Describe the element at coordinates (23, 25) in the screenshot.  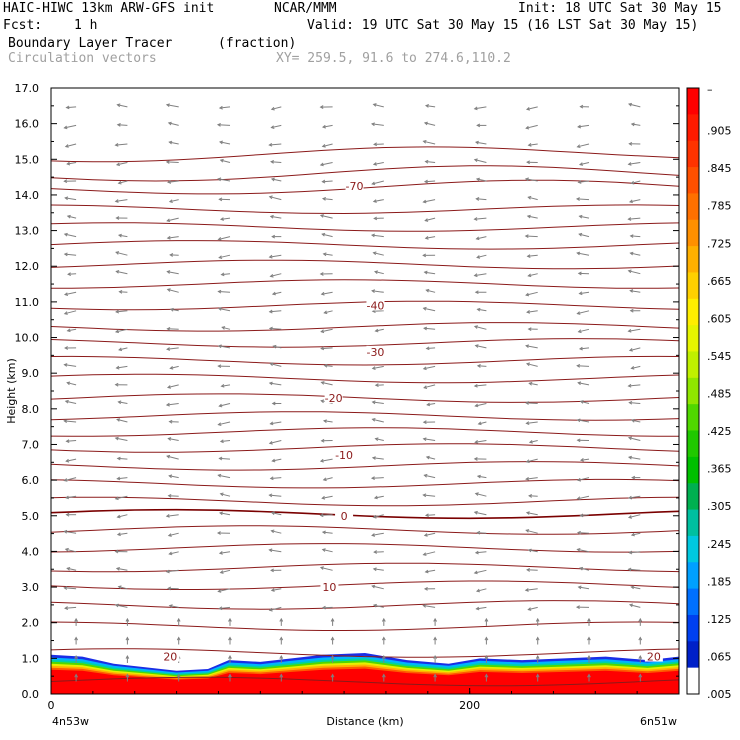
I see `fcst-label: Fcst:` at that location.